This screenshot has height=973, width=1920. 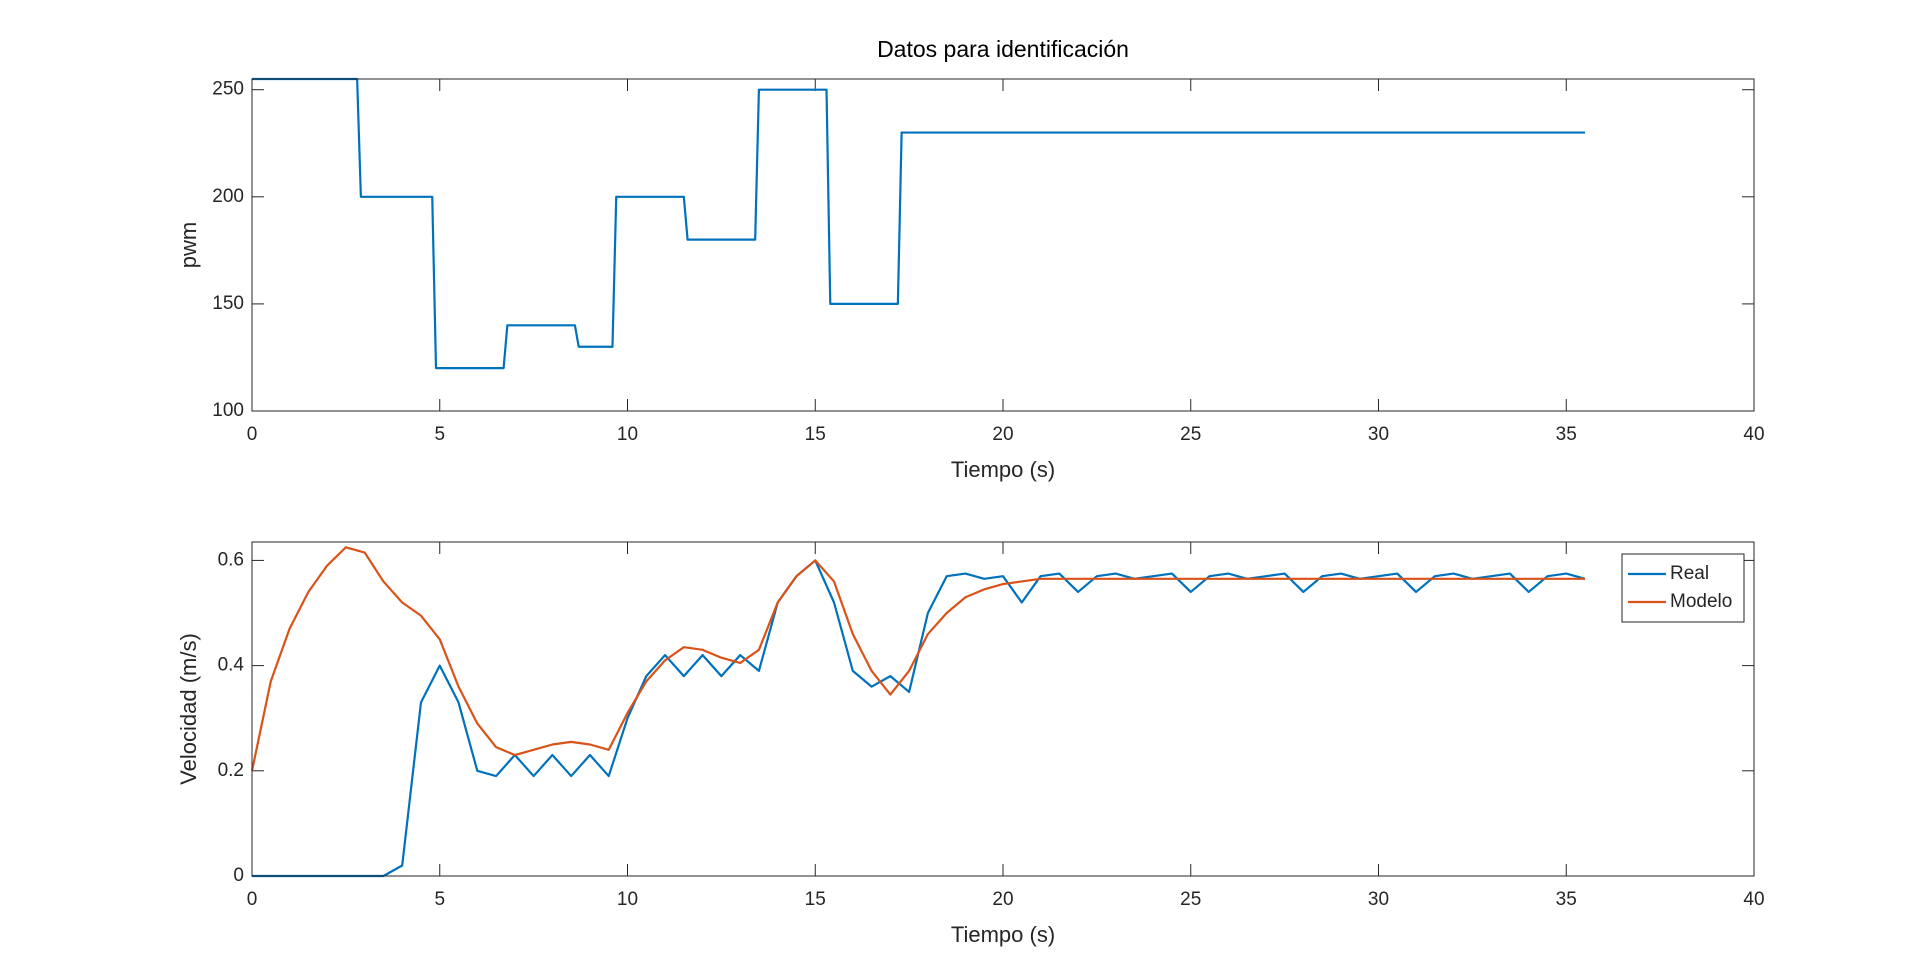 I want to click on y-axis-label: pwm, so click(x=188, y=245).